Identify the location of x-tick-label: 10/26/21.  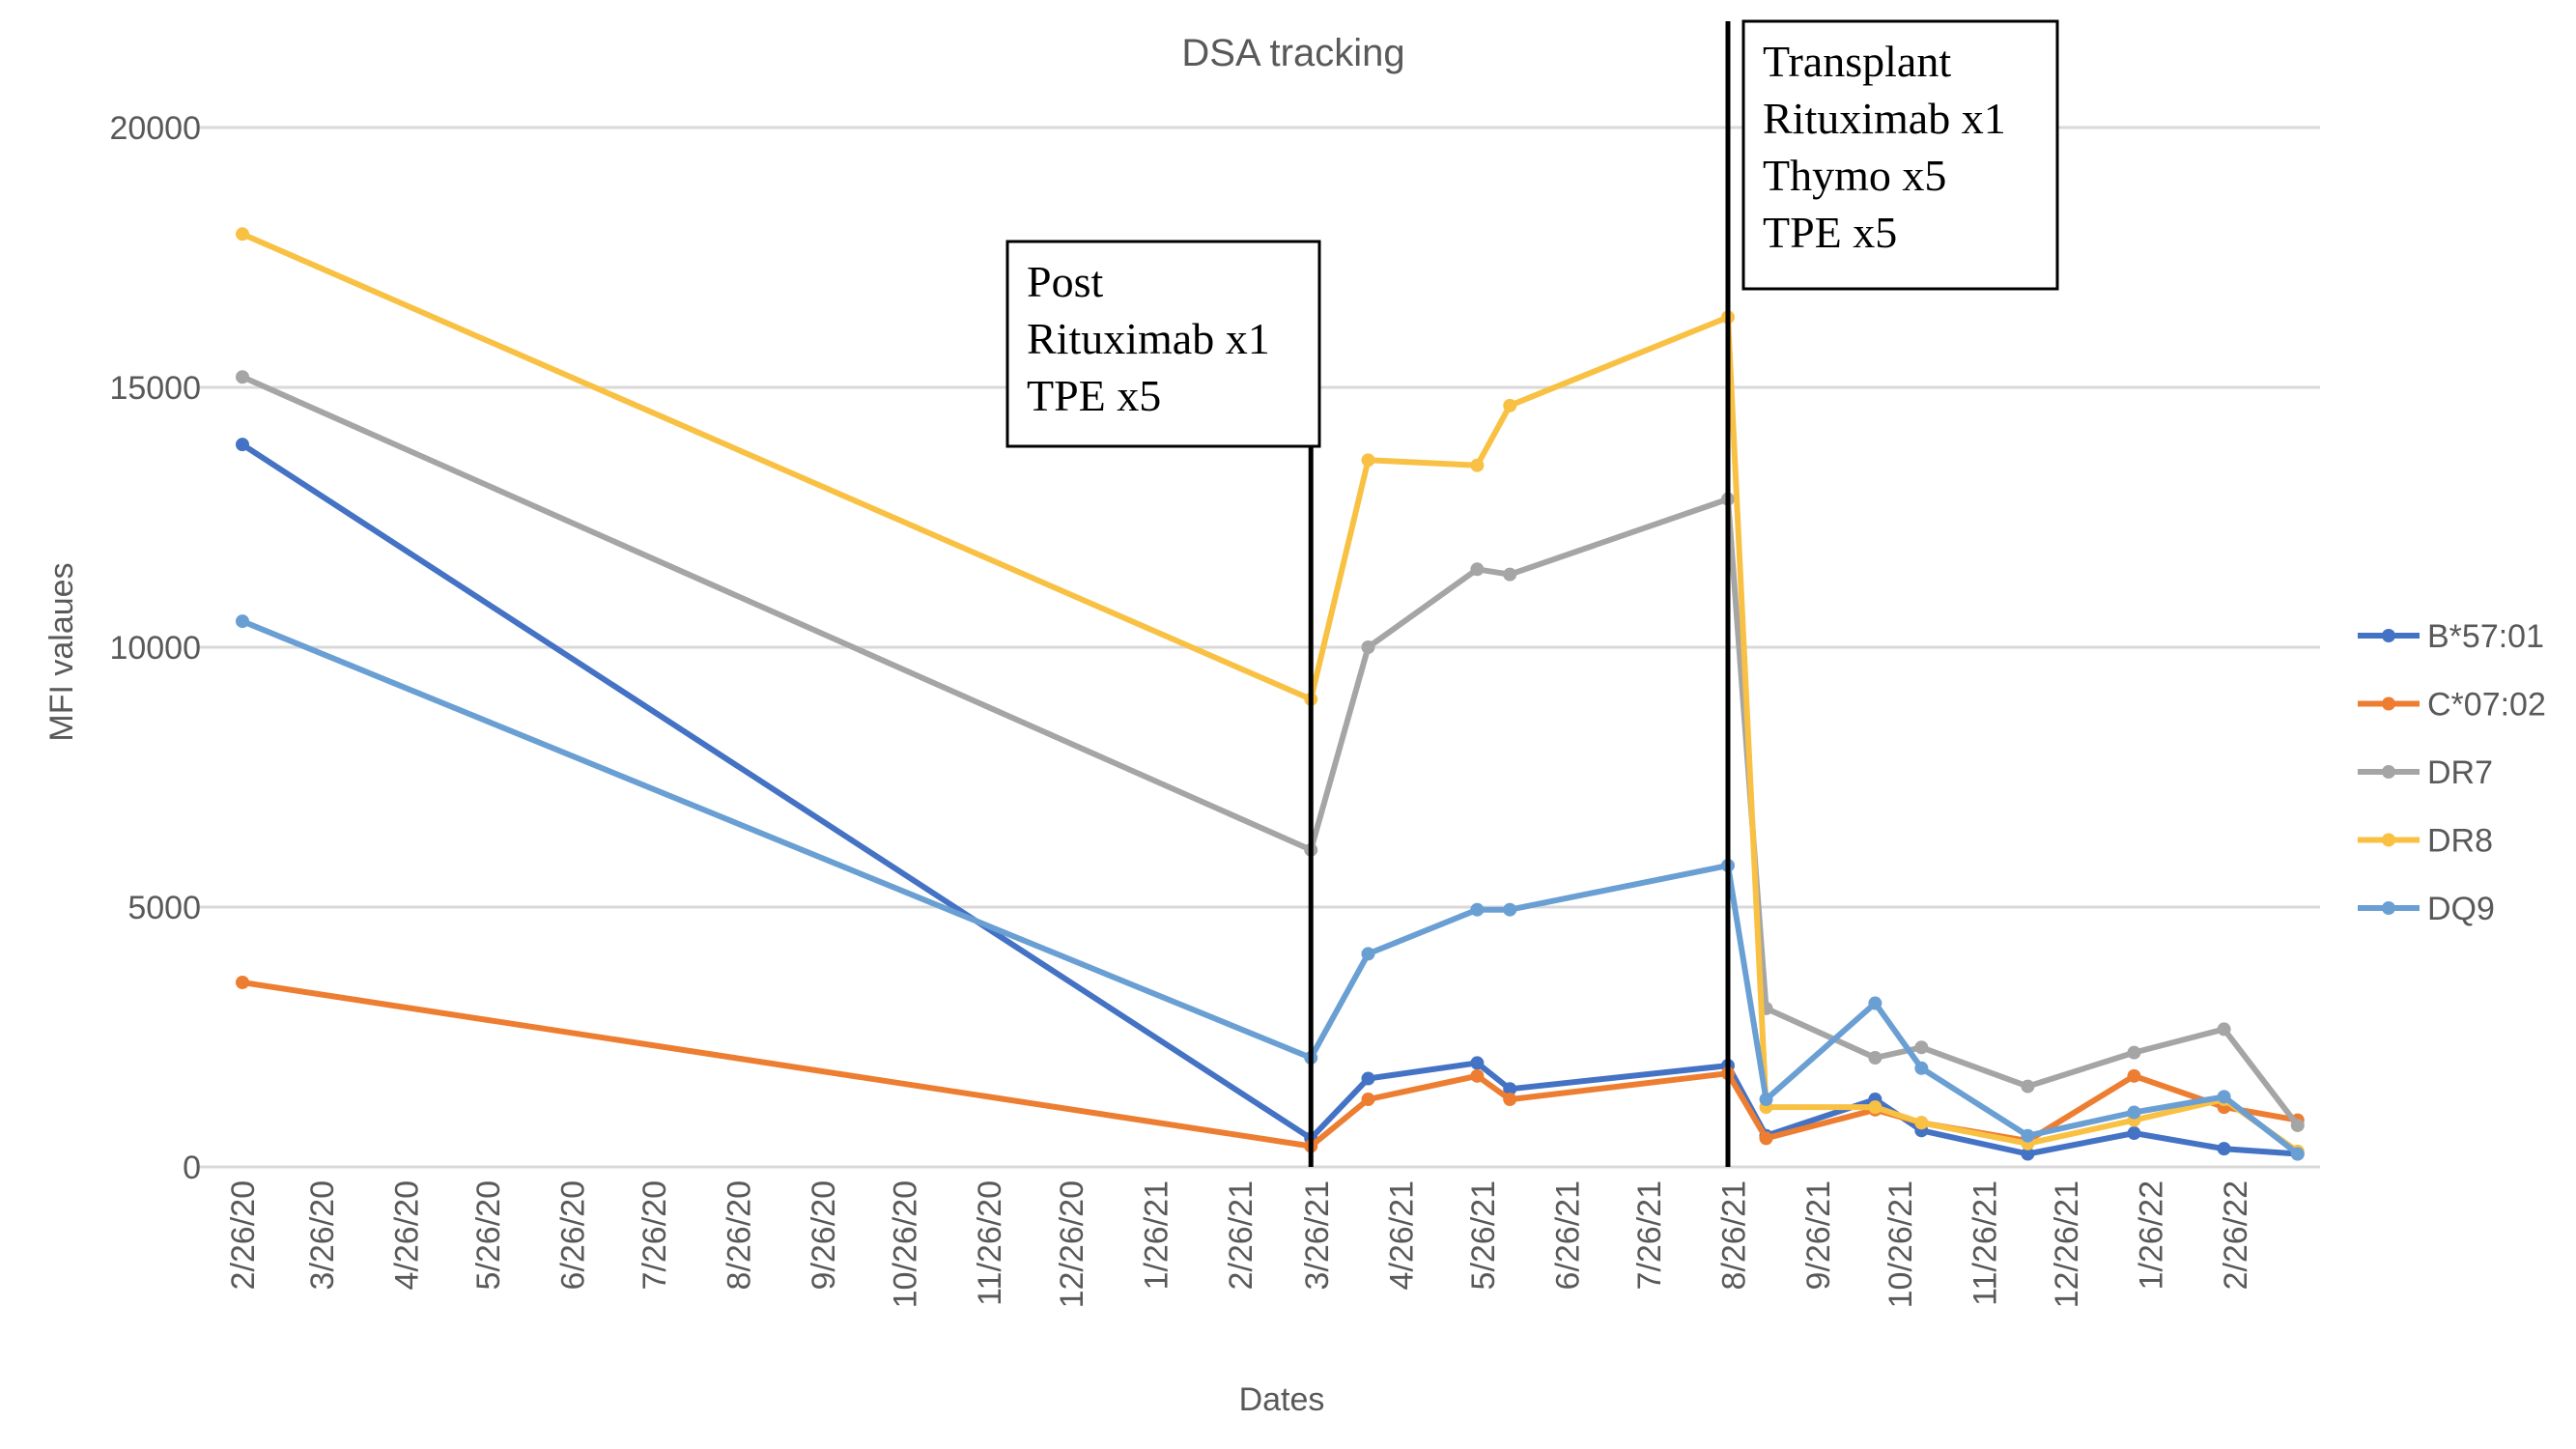
(1900, 1244).